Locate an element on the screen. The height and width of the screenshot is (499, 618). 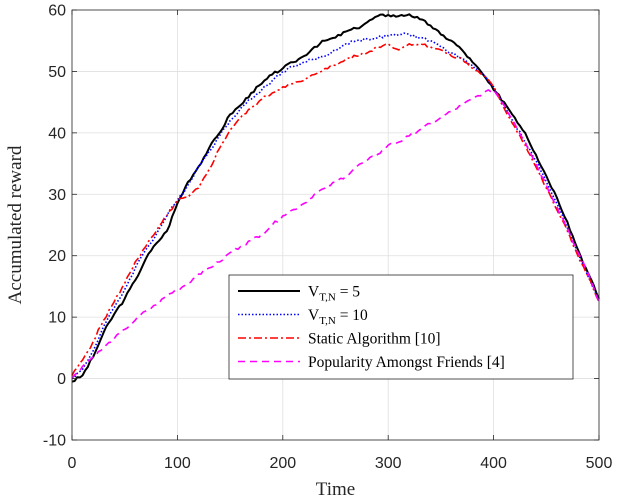
x-tick-label: 400 is located at coordinates (493, 463).